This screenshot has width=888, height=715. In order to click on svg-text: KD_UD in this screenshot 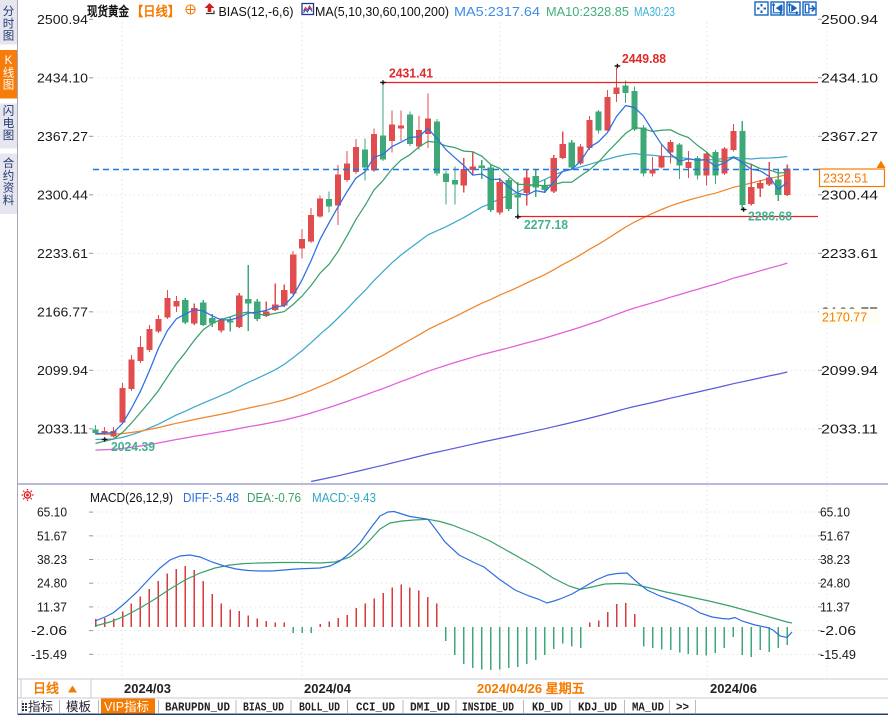, I will do `click(547, 708)`.